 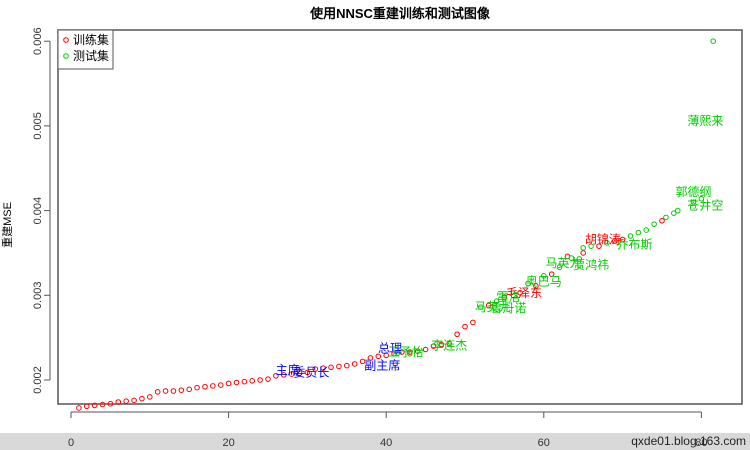 I want to click on x-tick-label: 40, so click(x=386, y=443).